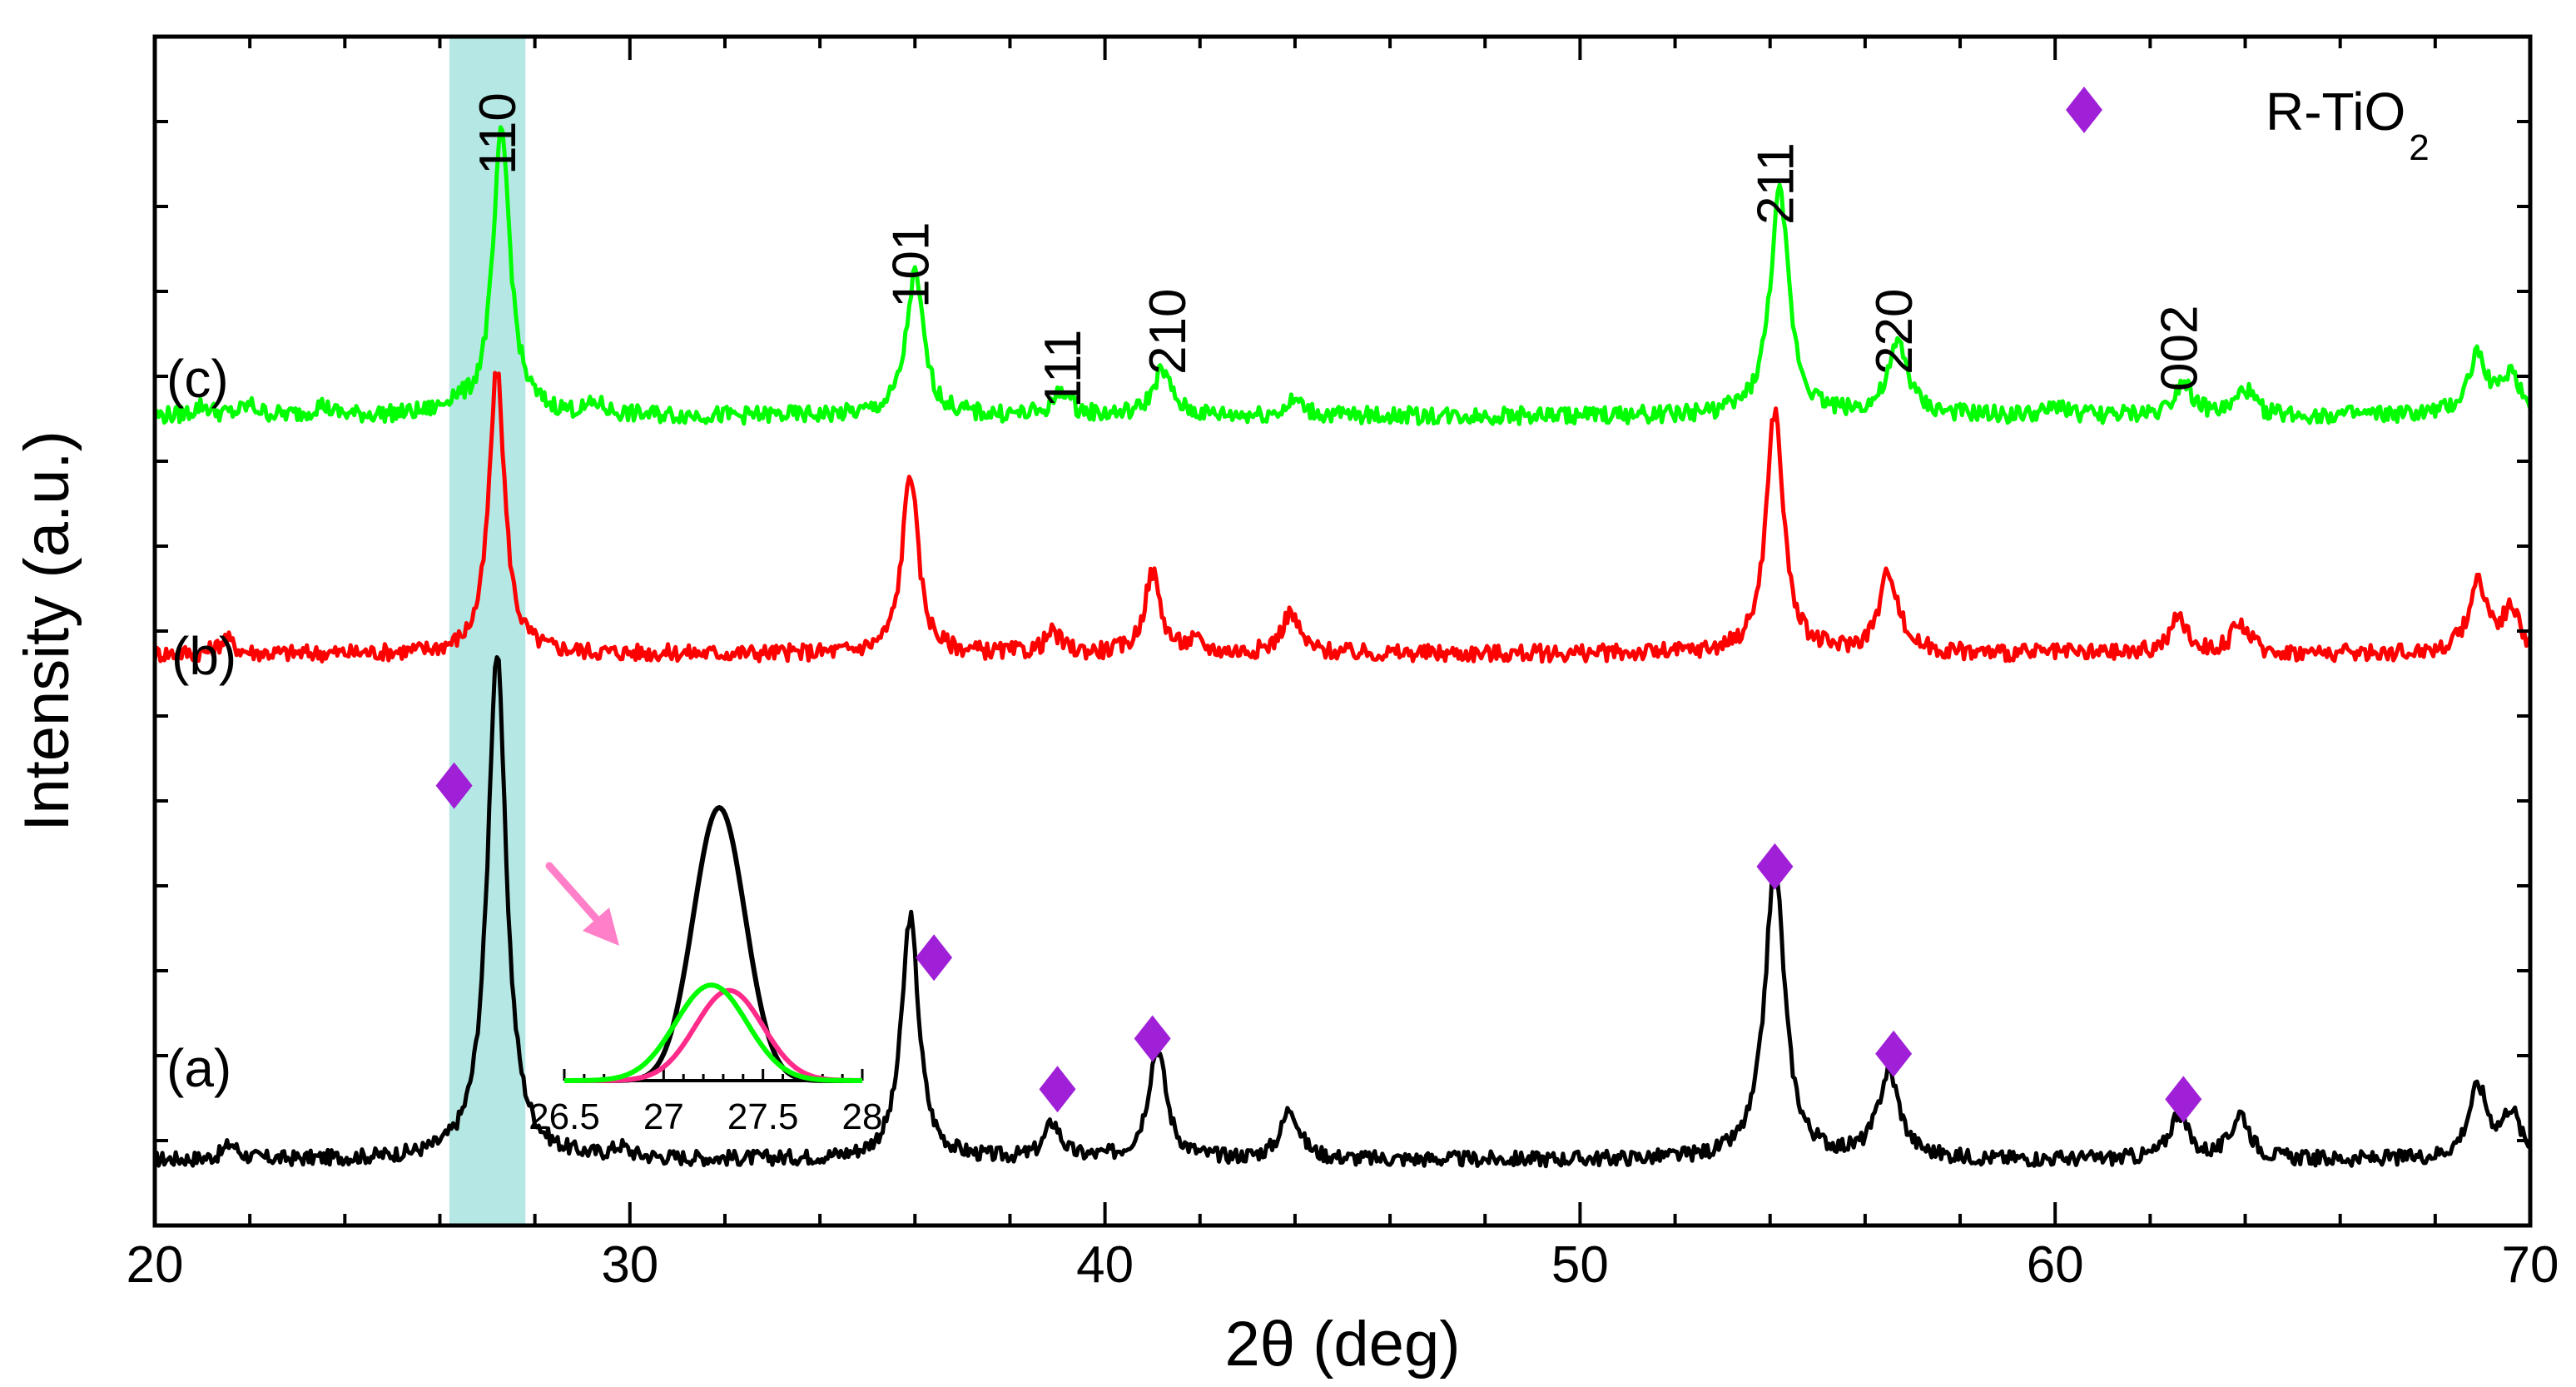  What do you see at coordinates (155, 1265) in the screenshot?
I see `x-tick-label: 20` at bounding box center [155, 1265].